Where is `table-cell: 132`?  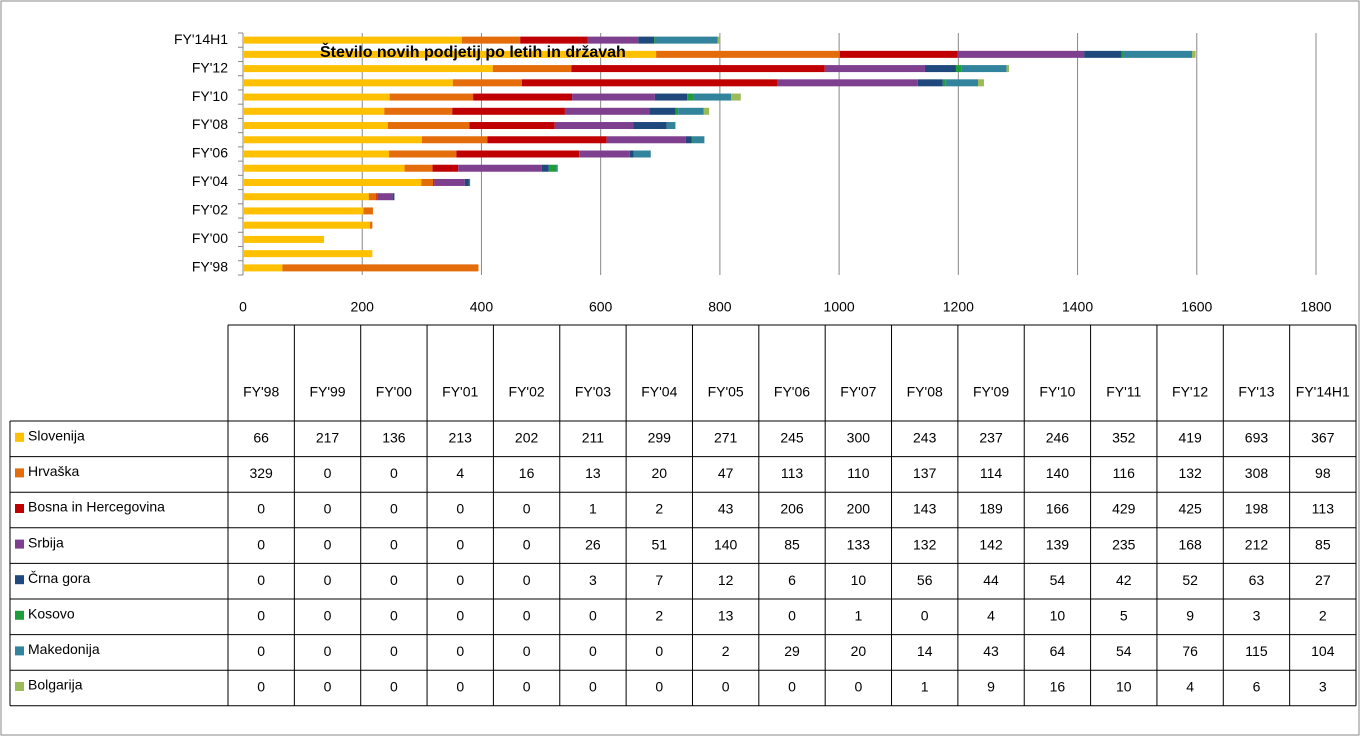
table-cell: 132 is located at coordinates (1190, 473).